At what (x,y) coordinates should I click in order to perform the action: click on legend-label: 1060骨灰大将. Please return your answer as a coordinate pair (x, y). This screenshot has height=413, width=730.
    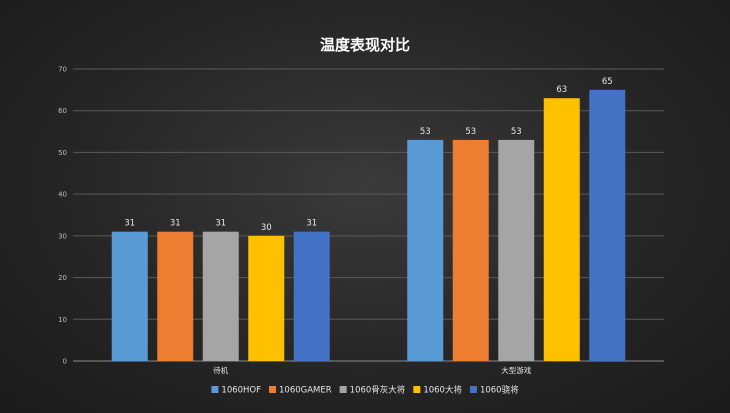
    Looking at the image, I should click on (378, 390).